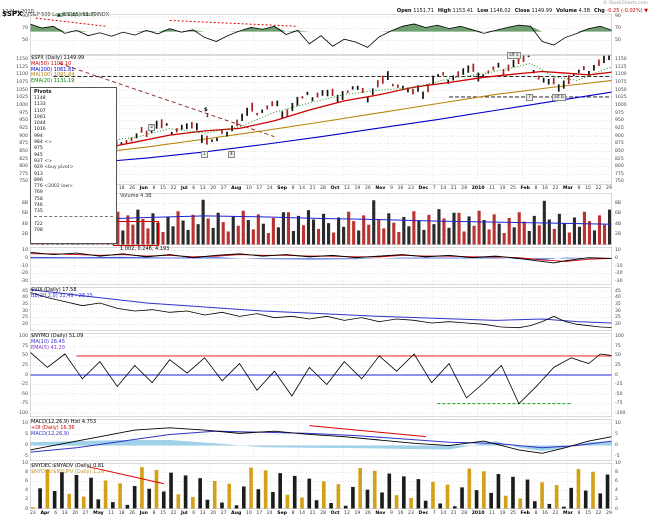 Image resolution: width=653 pixels, height=523 pixels. What do you see at coordinates (38, 174) in the screenshot?
I see `pivot-row: 913` at bounding box center [38, 174].